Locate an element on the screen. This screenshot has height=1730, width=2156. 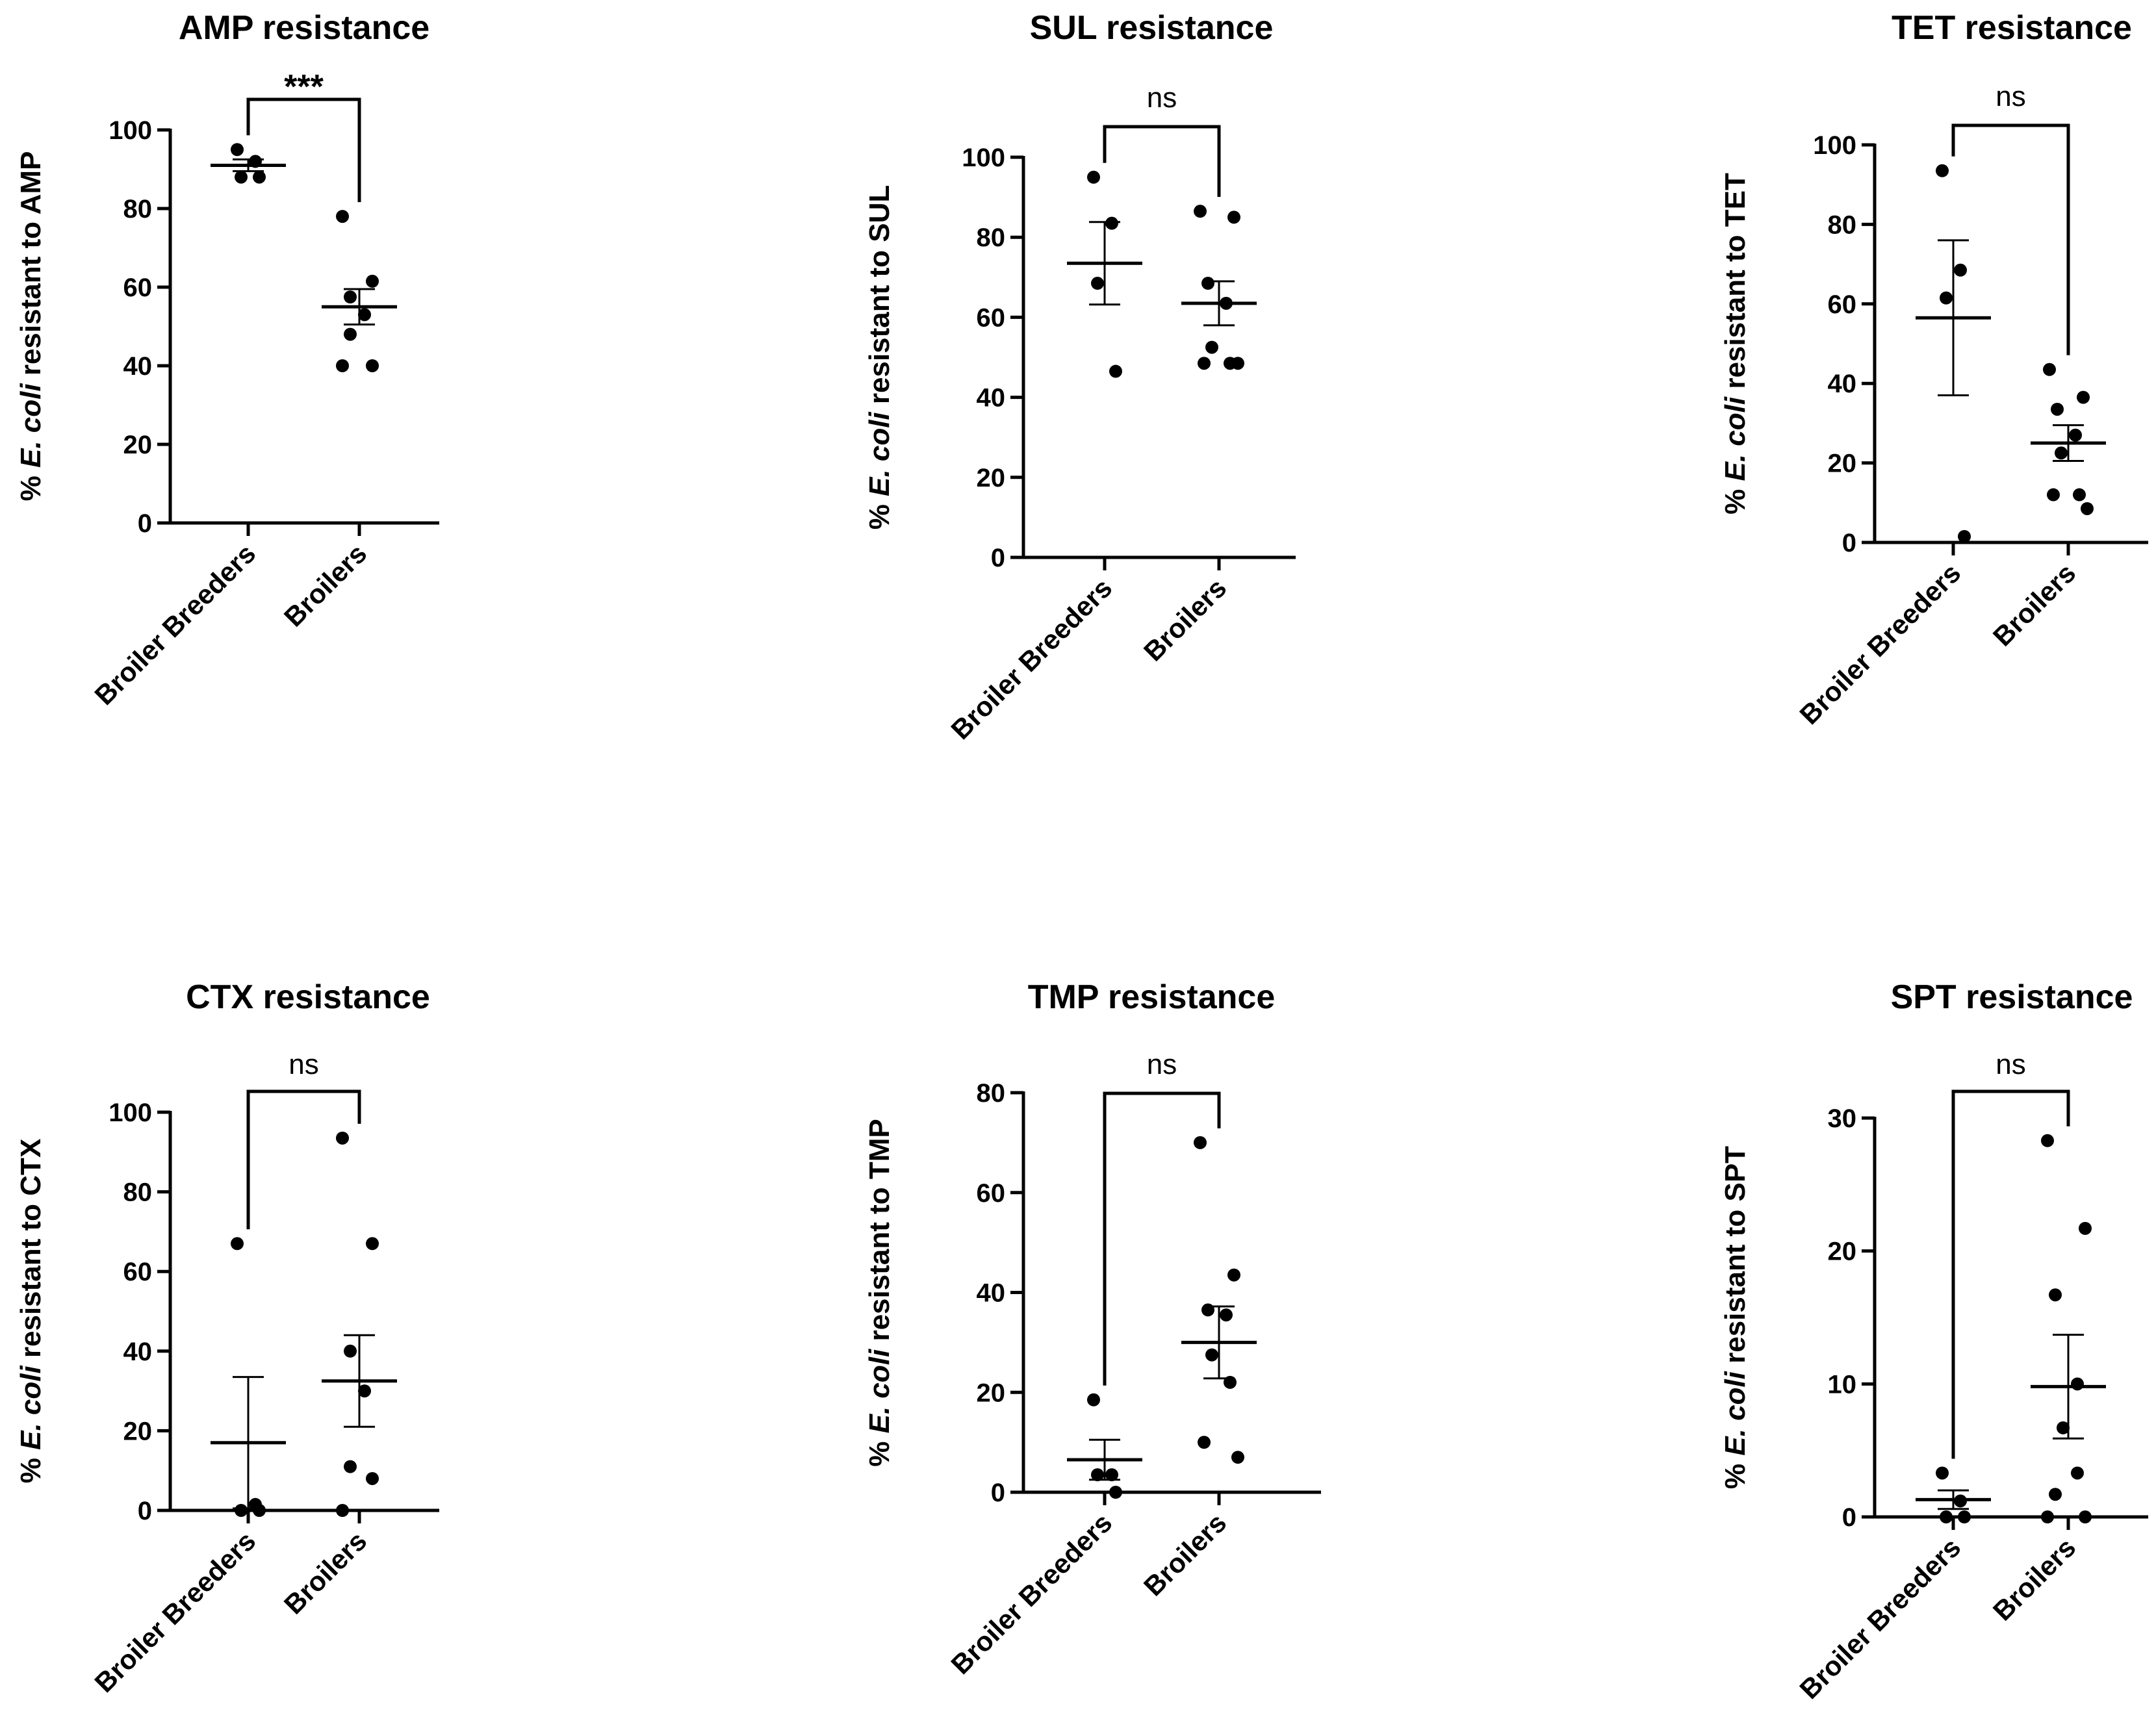
y-axis-label-suffix: resistant to TET is located at coordinates (1735, 285).